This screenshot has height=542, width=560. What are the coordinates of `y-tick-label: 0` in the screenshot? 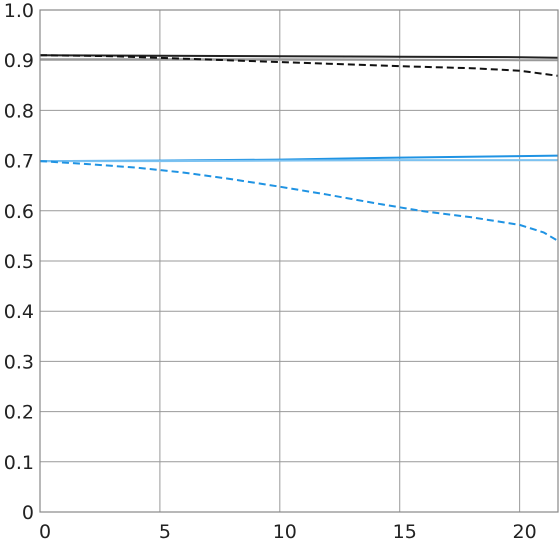 It's located at (28, 513).